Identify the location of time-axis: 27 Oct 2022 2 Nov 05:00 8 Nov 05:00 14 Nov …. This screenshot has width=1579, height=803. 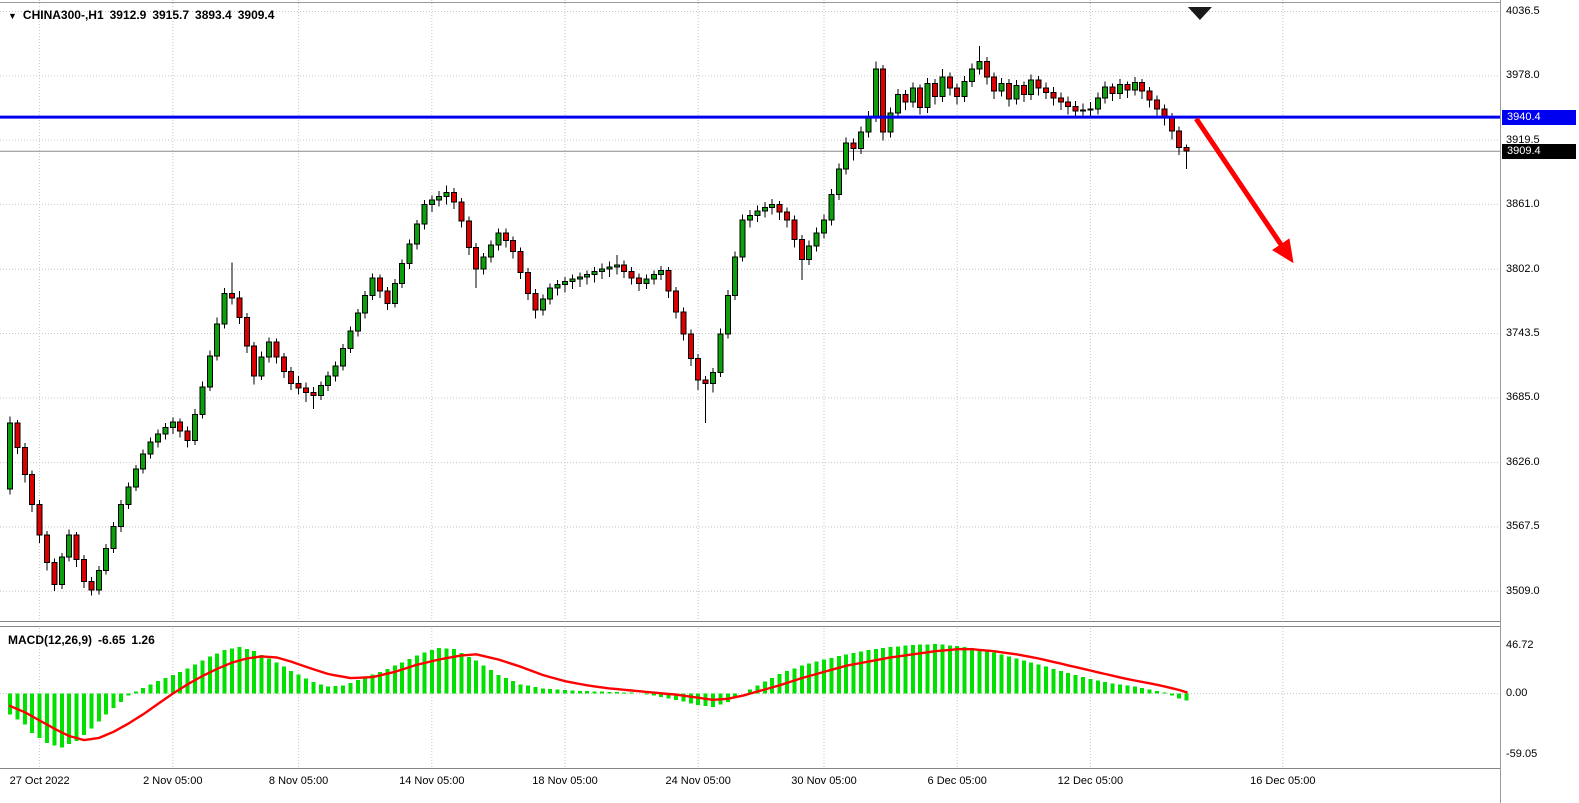
(750, 785).